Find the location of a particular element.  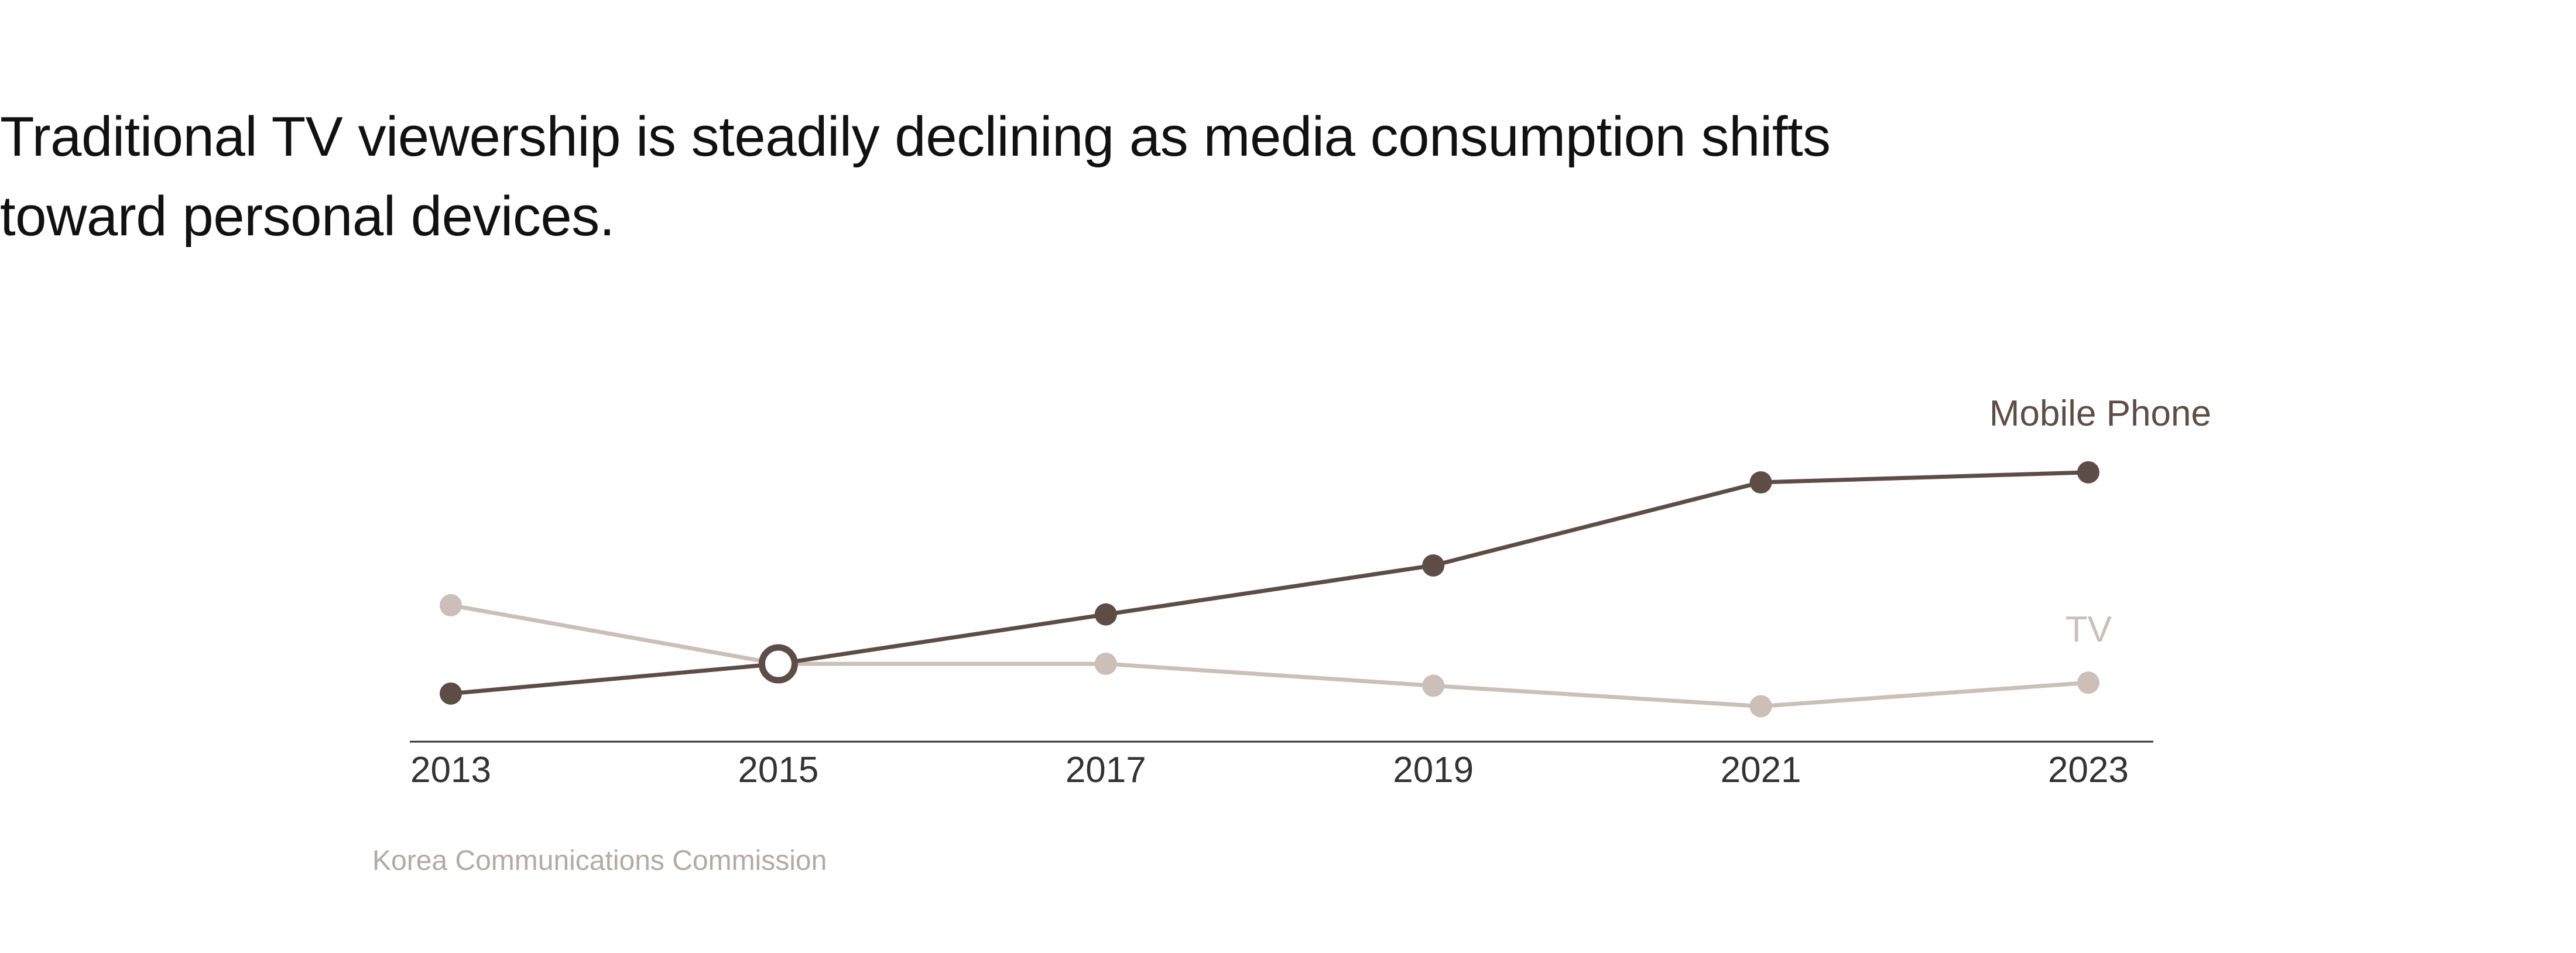

mobile-phone-point-2023 is located at coordinates (2088, 472).